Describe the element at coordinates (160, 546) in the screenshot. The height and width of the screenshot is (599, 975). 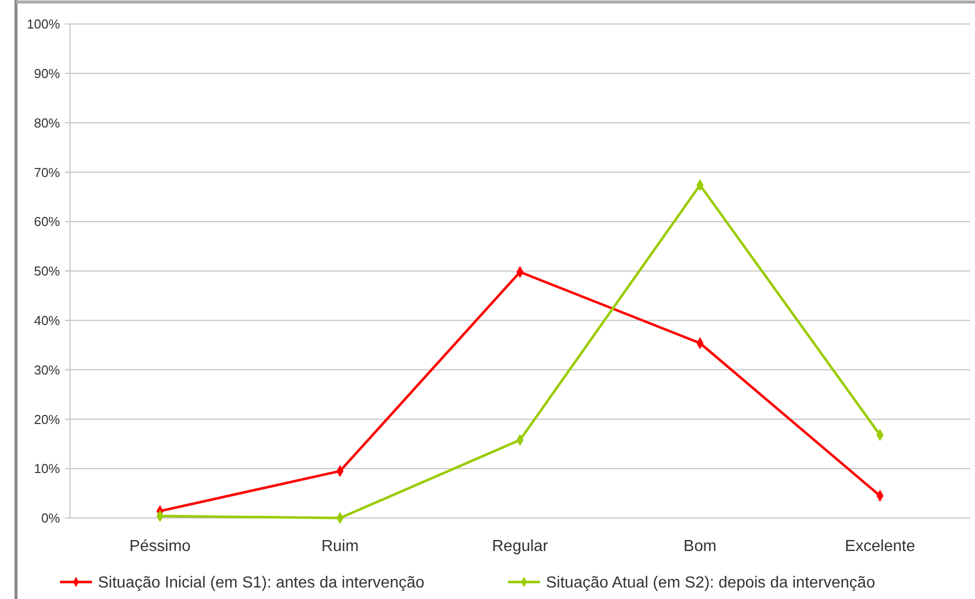
I see `x-tick-label: Péssimo` at that location.